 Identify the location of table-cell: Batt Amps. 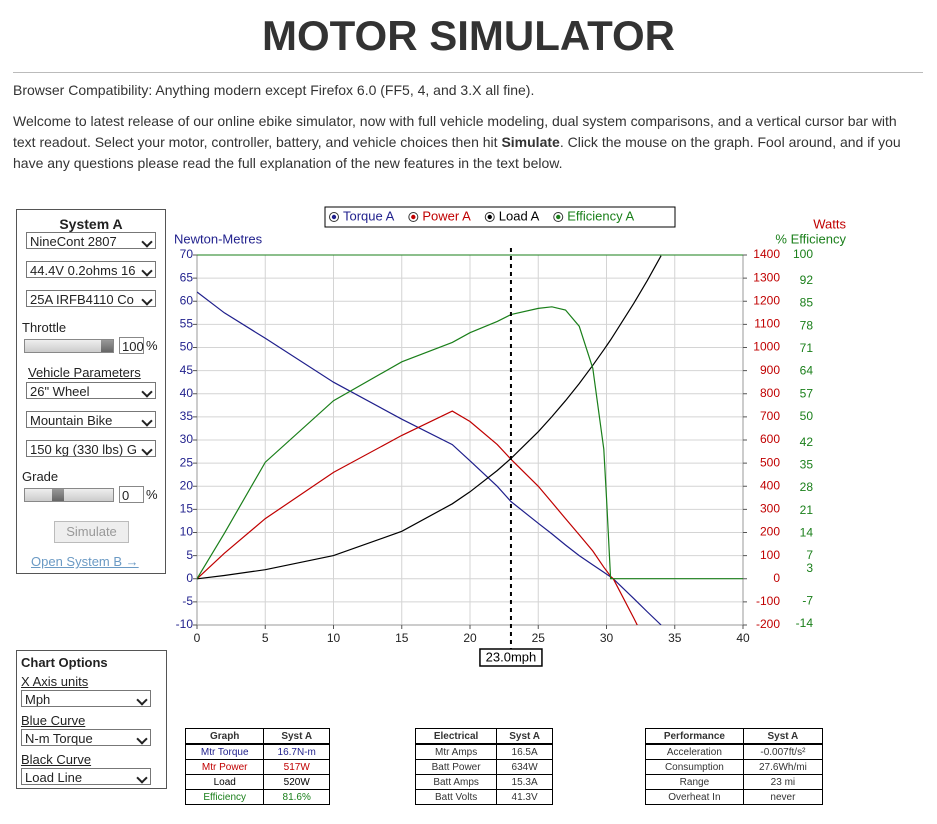
(456, 782).